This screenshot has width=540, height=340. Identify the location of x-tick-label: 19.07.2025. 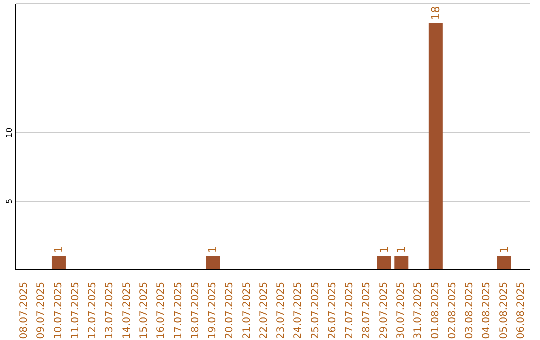
(213, 311).